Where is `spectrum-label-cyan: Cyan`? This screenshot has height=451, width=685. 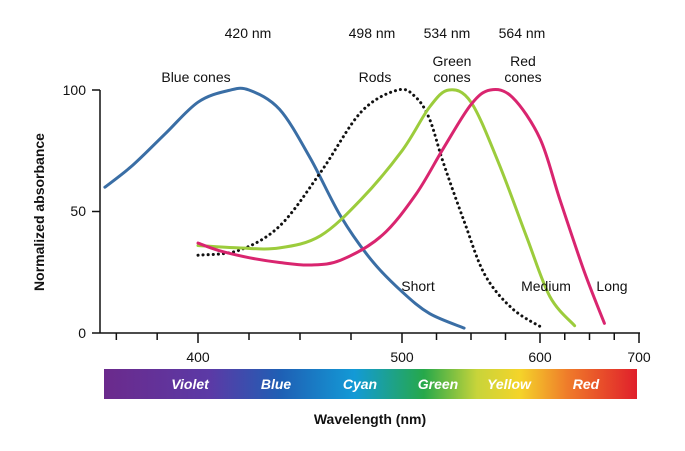 spectrum-label-cyan: Cyan is located at coordinates (360, 384).